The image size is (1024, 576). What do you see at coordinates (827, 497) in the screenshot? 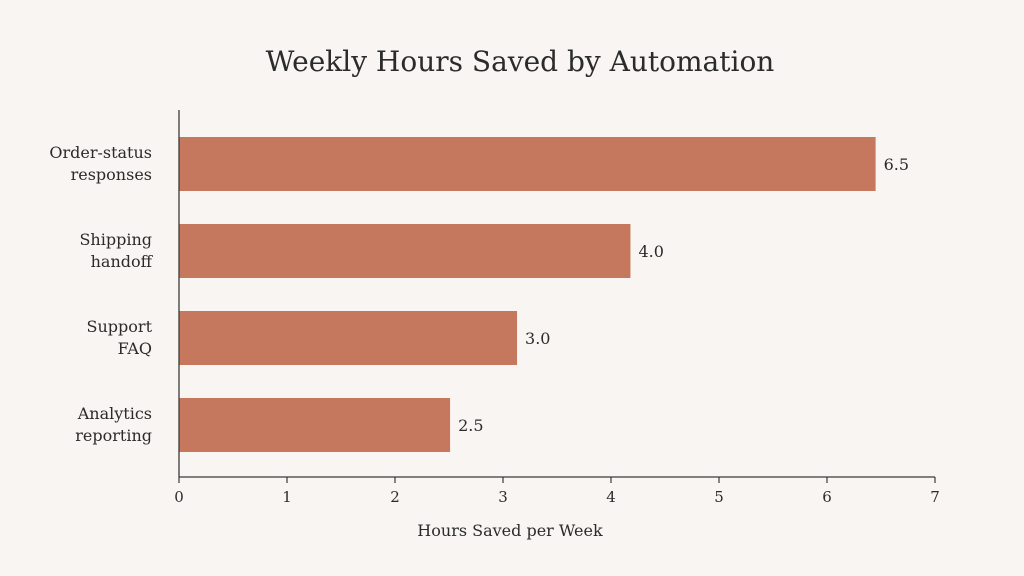
I see `x-tick-label-6: 6` at bounding box center [827, 497].